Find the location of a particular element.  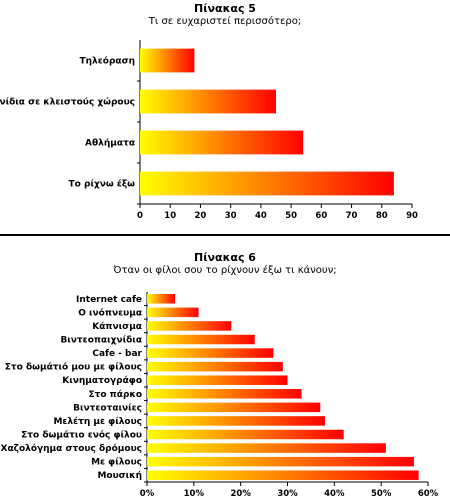

category-label: Μουσική is located at coordinates (119, 476).